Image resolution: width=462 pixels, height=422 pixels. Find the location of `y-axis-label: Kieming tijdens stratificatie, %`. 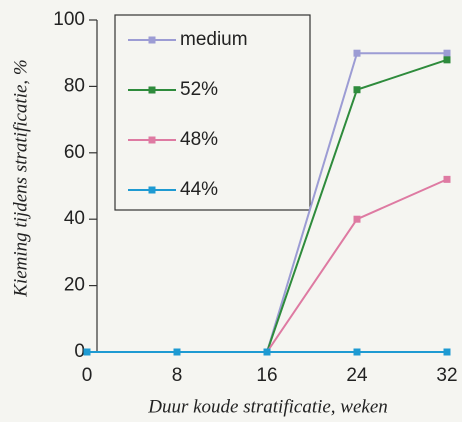

y-axis-label: Kieming tijdens stratificatie, % is located at coordinates (20, 178).